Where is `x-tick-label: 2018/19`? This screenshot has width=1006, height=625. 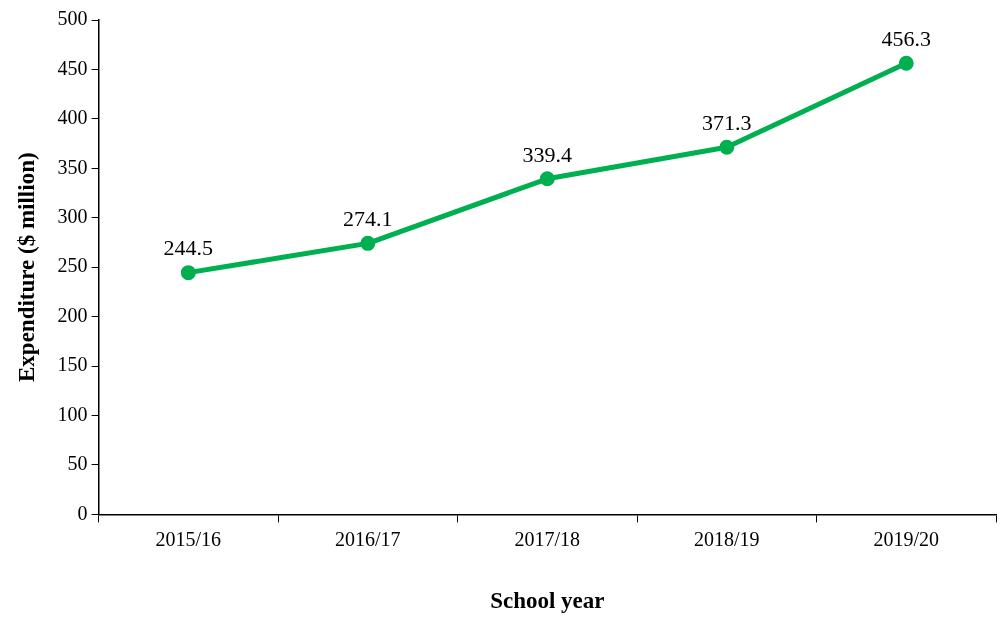 x-tick-label: 2018/19 is located at coordinates (727, 538).